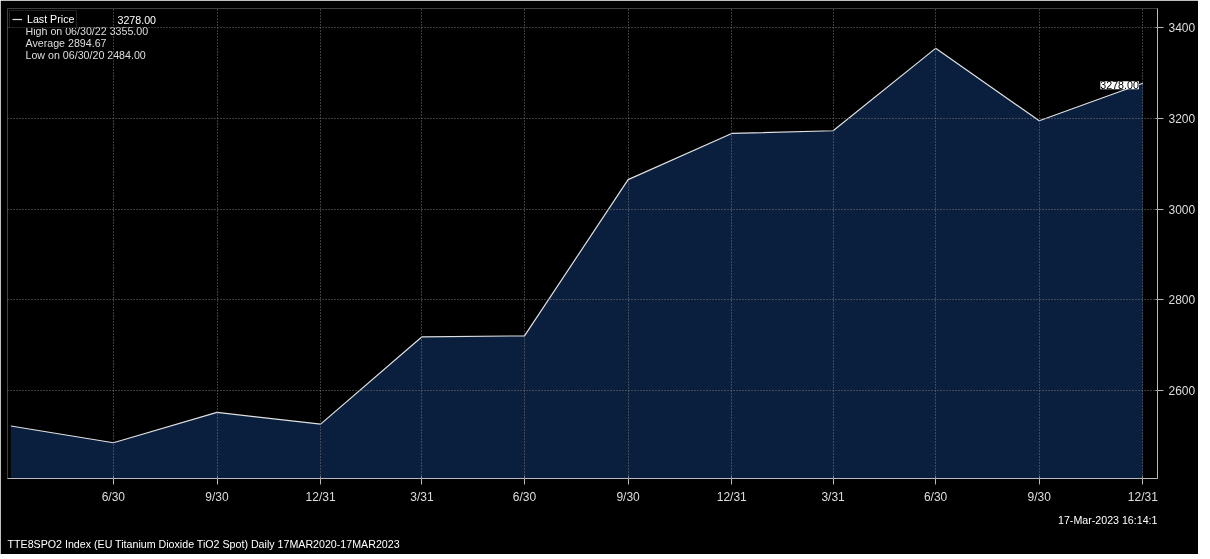  I want to click on y-tick-label: 2600, so click(1182, 390).